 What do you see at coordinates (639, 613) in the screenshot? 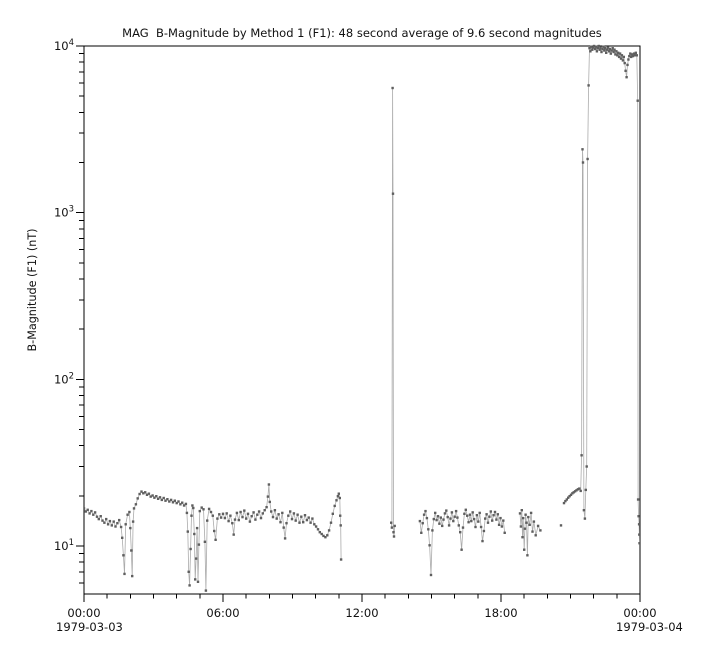
I see `x-tick-label: 00:00` at bounding box center [639, 613].